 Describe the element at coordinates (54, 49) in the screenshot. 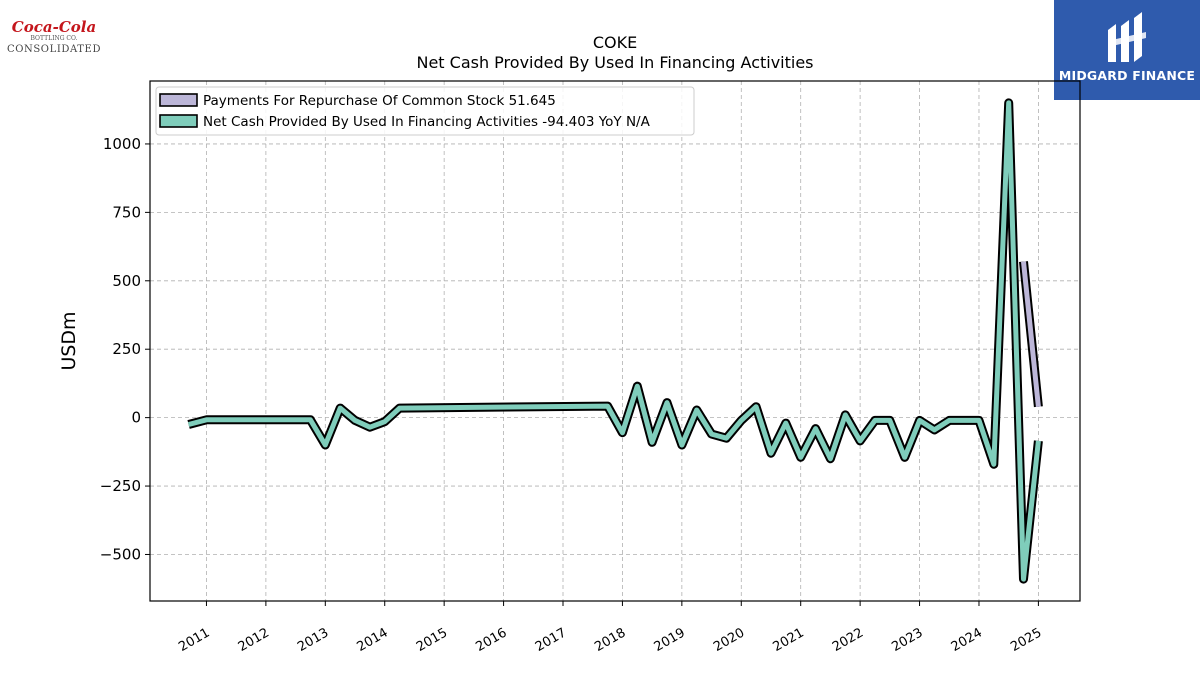

I see `logo-company-text: CONSOLIDATED` at that location.